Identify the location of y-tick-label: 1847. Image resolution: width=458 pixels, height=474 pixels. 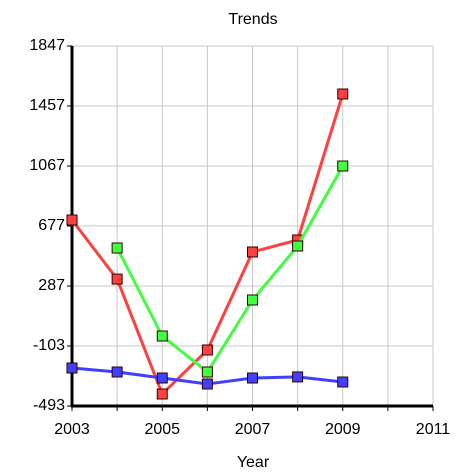
(47, 45).